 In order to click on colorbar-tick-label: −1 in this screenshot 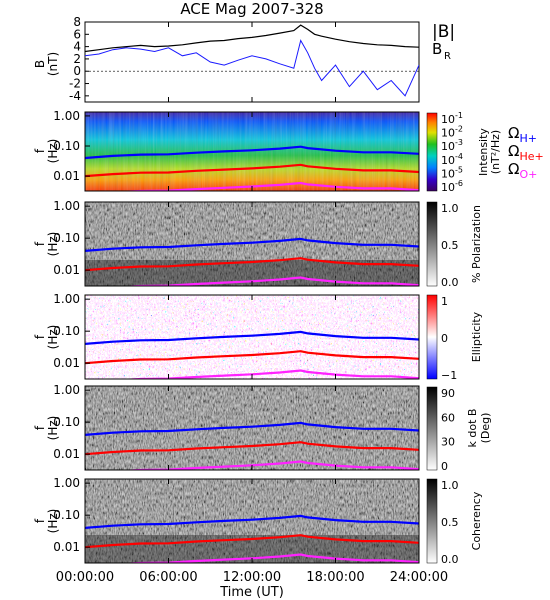, I will do `click(449, 375)`.